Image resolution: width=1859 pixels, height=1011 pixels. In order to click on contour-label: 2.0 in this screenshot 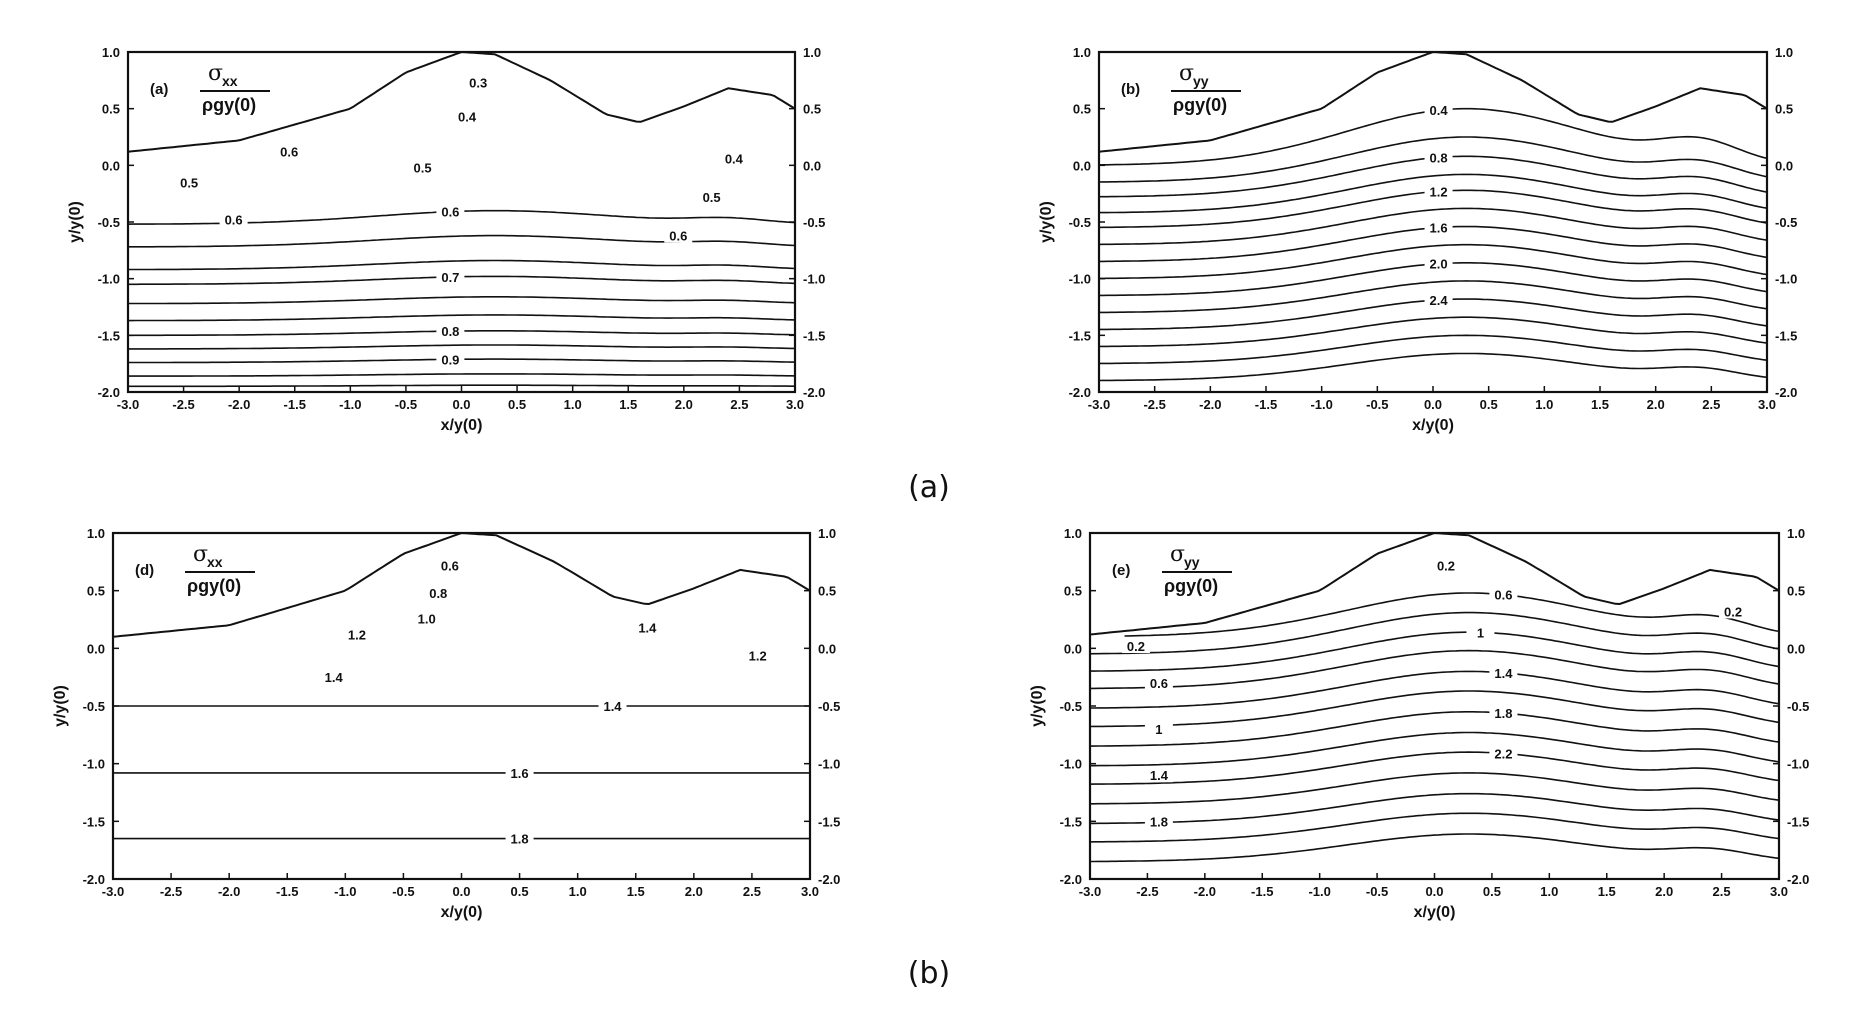, I will do `click(1439, 264)`.